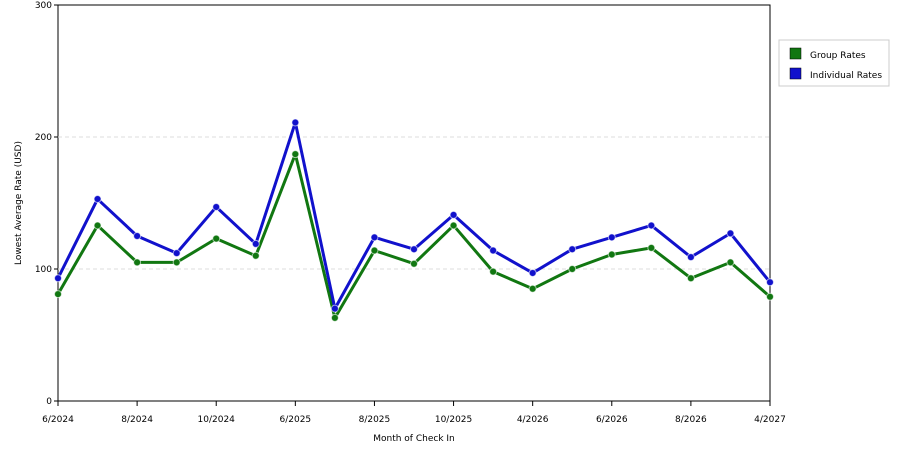 The height and width of the screenshot is (450, 900). What do you see at coordinates (19, 203) in the screenshot?
I see `y-axis-title: Lowest Average Rate (USD)` at bounding box center [19, 203].